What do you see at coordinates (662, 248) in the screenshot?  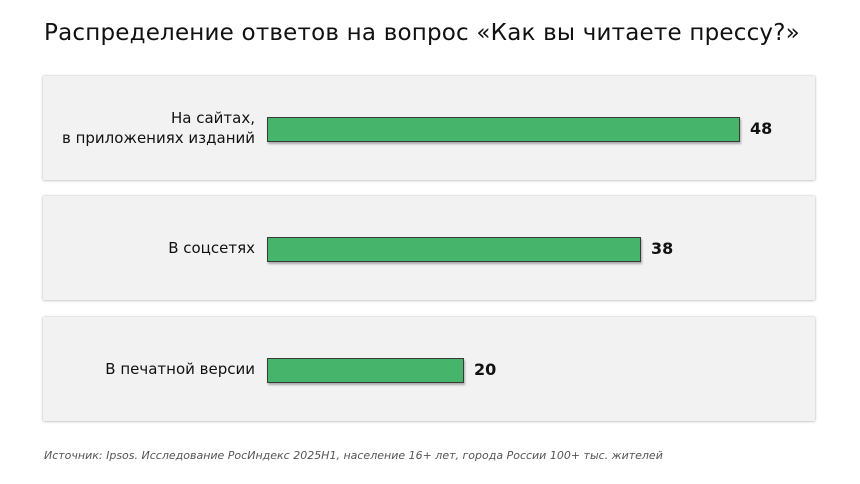 I see `value-label: 38` at bounding box center [662, 248].